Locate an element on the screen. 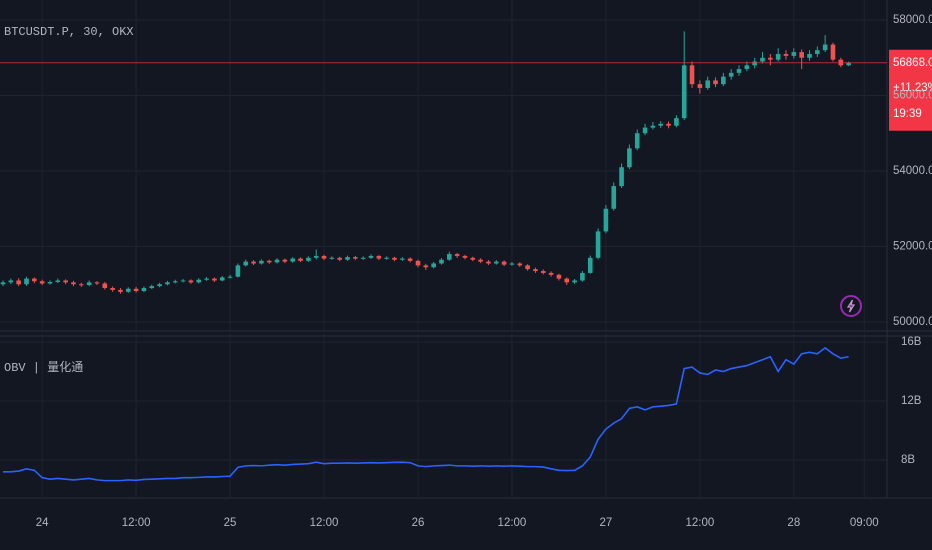 The image size is (932, 550). y-tick-label: 52000.0 is located at coordinates (912, 247).